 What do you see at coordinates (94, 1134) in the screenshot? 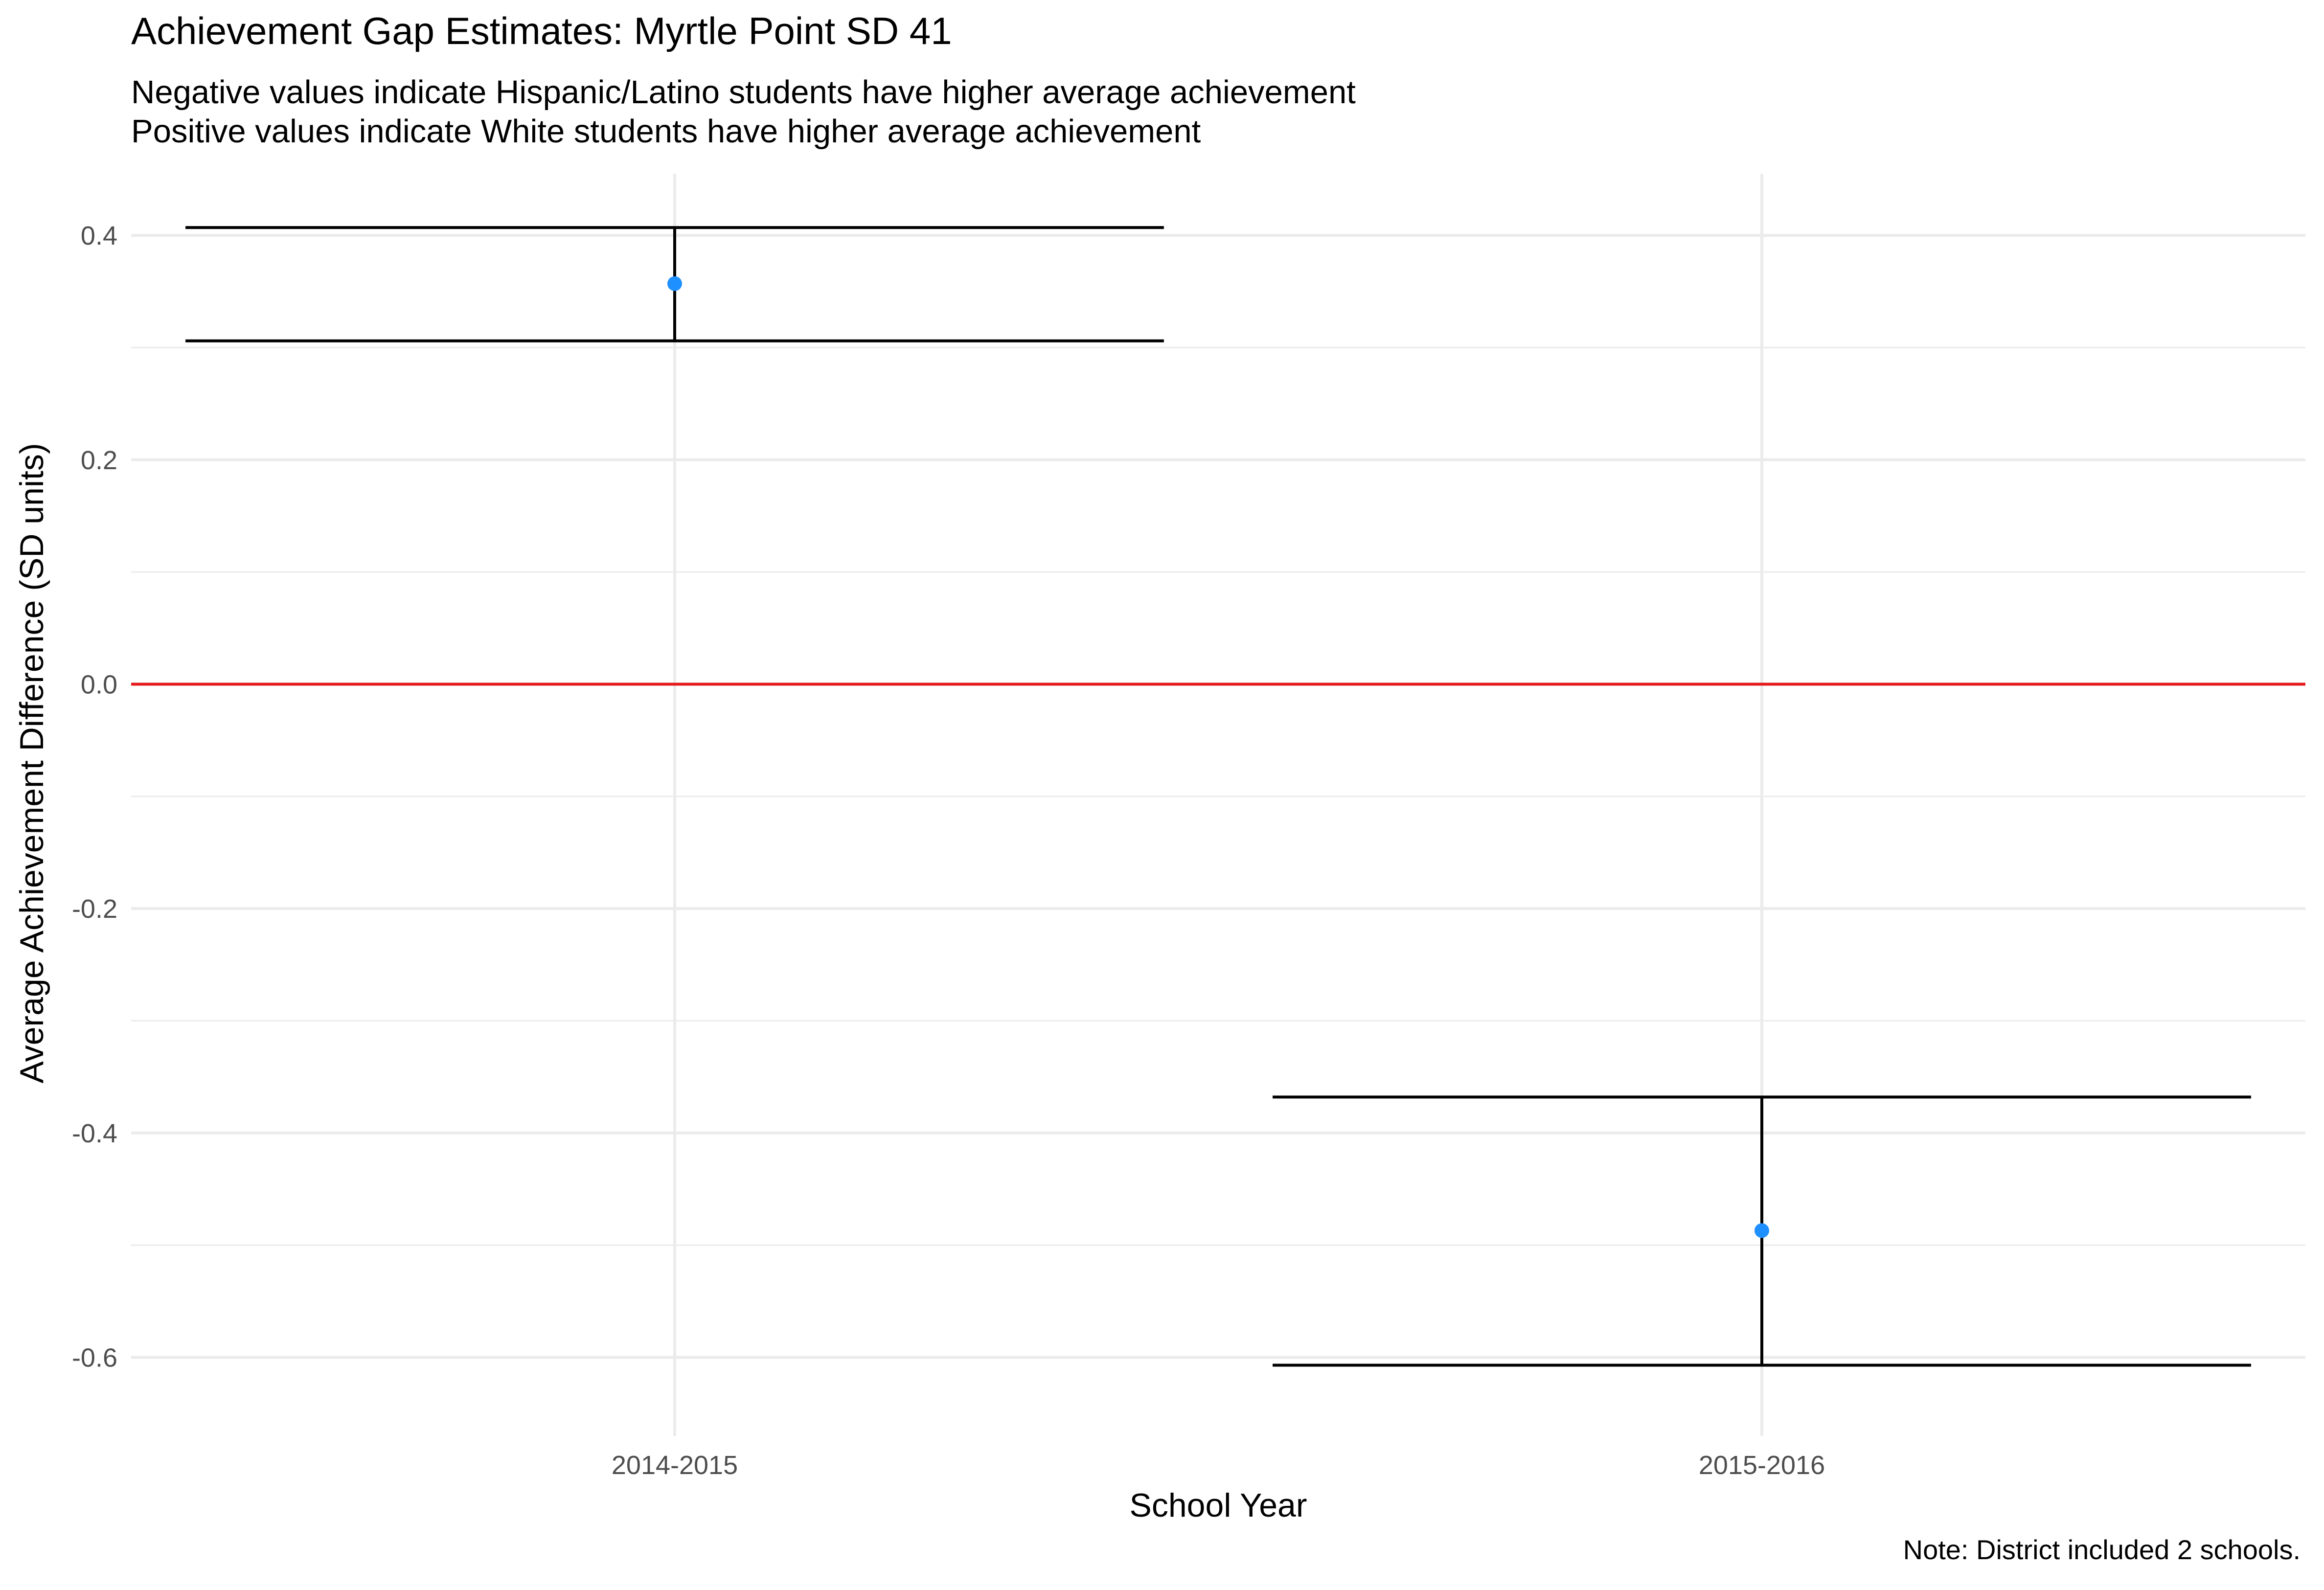
I see `y-tick-label: -0.4` at bounding box center [94, 1134].